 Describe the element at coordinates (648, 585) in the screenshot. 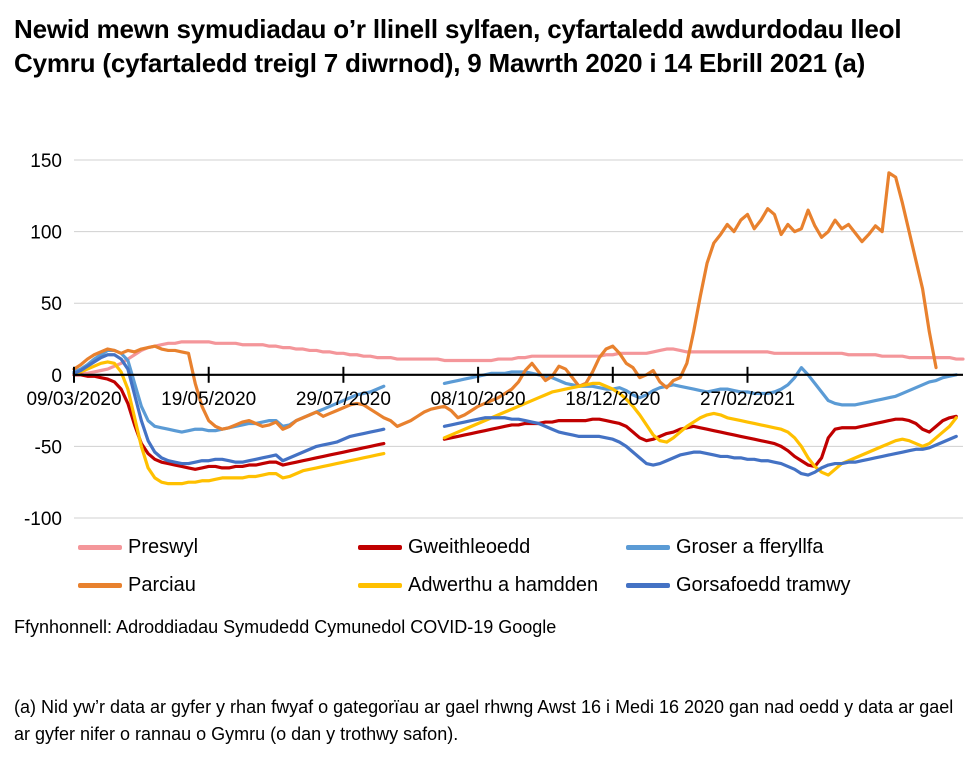

I see `legend-swatch-gorsafoedd-tramwy` at that location.